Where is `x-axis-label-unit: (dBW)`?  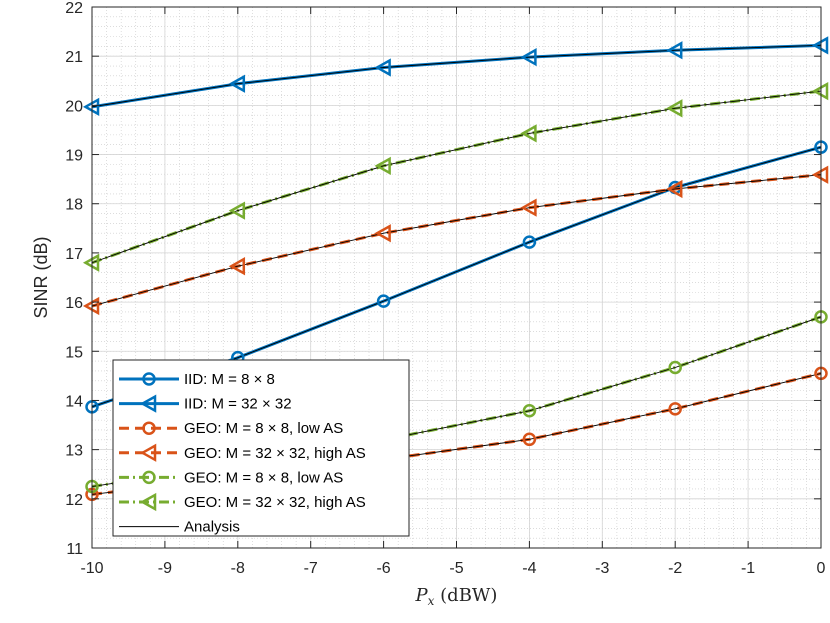
x-axis-label-unit: (dBW) is located at coordinates (465, 595).